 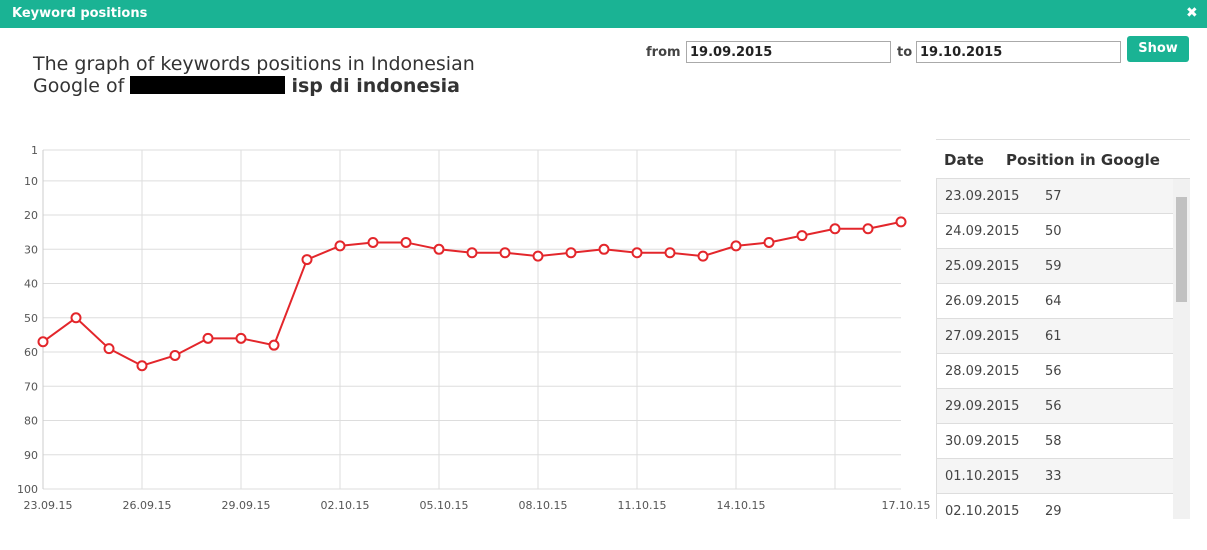 I want to click on table-cell: 30.09.2015, so click(x=982, y=441).